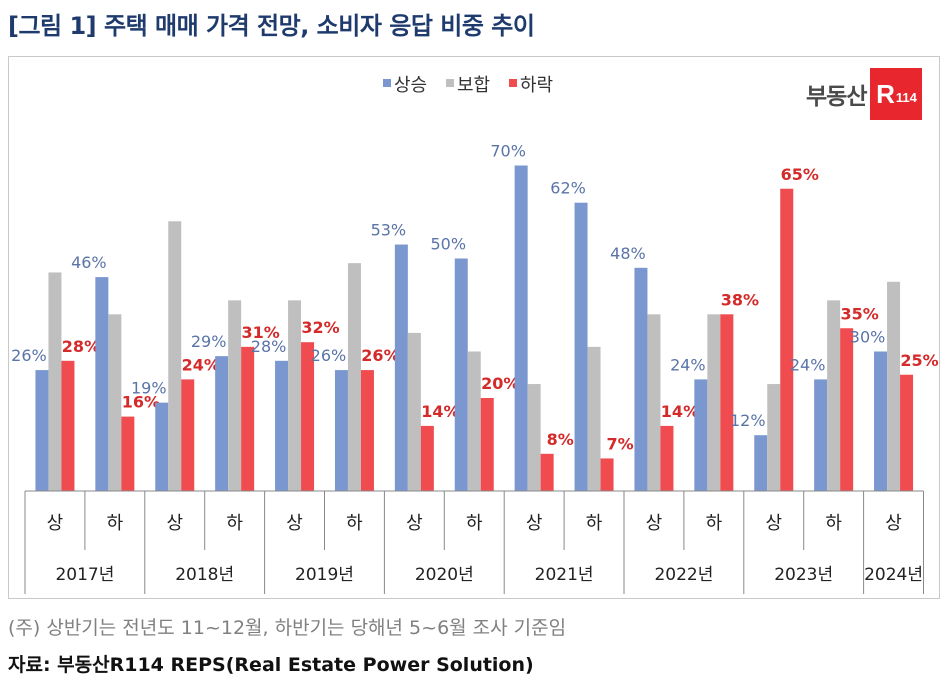 This screenshot has width=949, height=686. Describe the element at coordinates (115, 402) in the screenshot. I see `bar-보합-2` at that location.